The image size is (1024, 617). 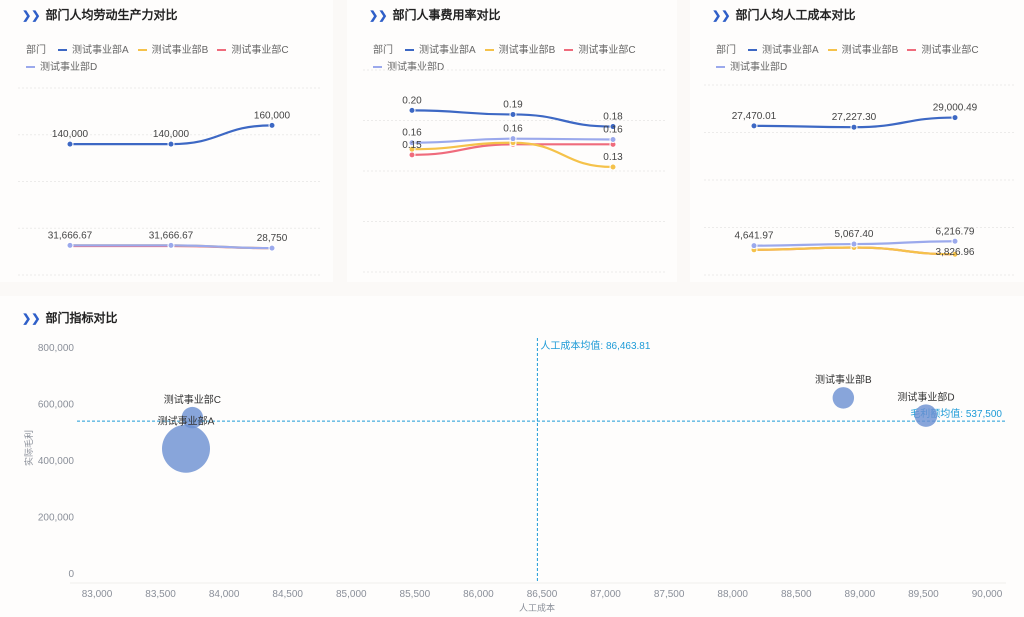 What do you see at coordinates (435, 15) in the screenshot?
I see `panel-title: ❯❯ 部门人事费用率对比` at bounding box center [435, 15].